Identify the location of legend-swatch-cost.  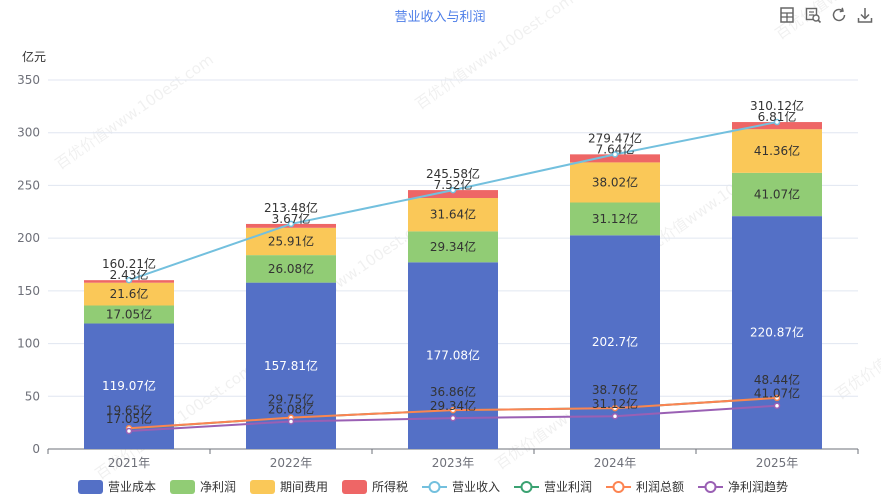
(90, 487).